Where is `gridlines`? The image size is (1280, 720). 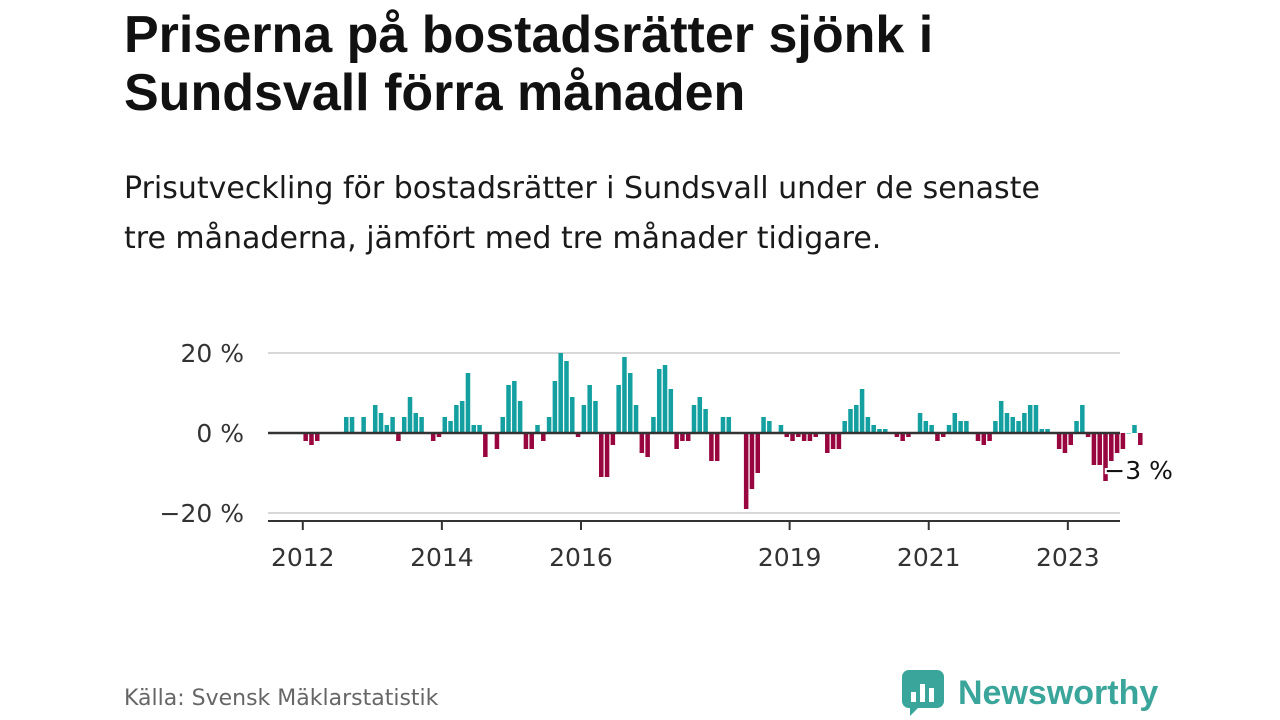
gridlines is located at coordinates (694, 433).